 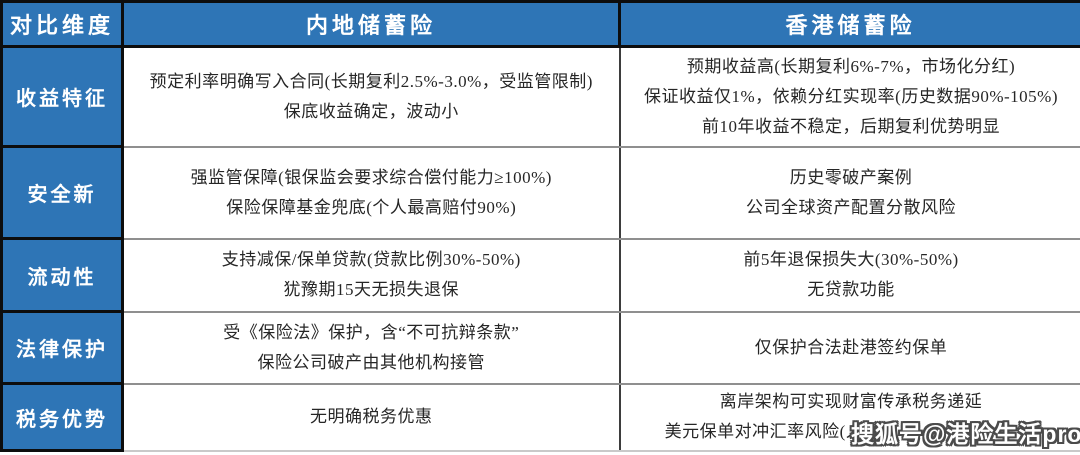 I want to click on row-label-returns: 收益特征, so click(x=62, y=96).